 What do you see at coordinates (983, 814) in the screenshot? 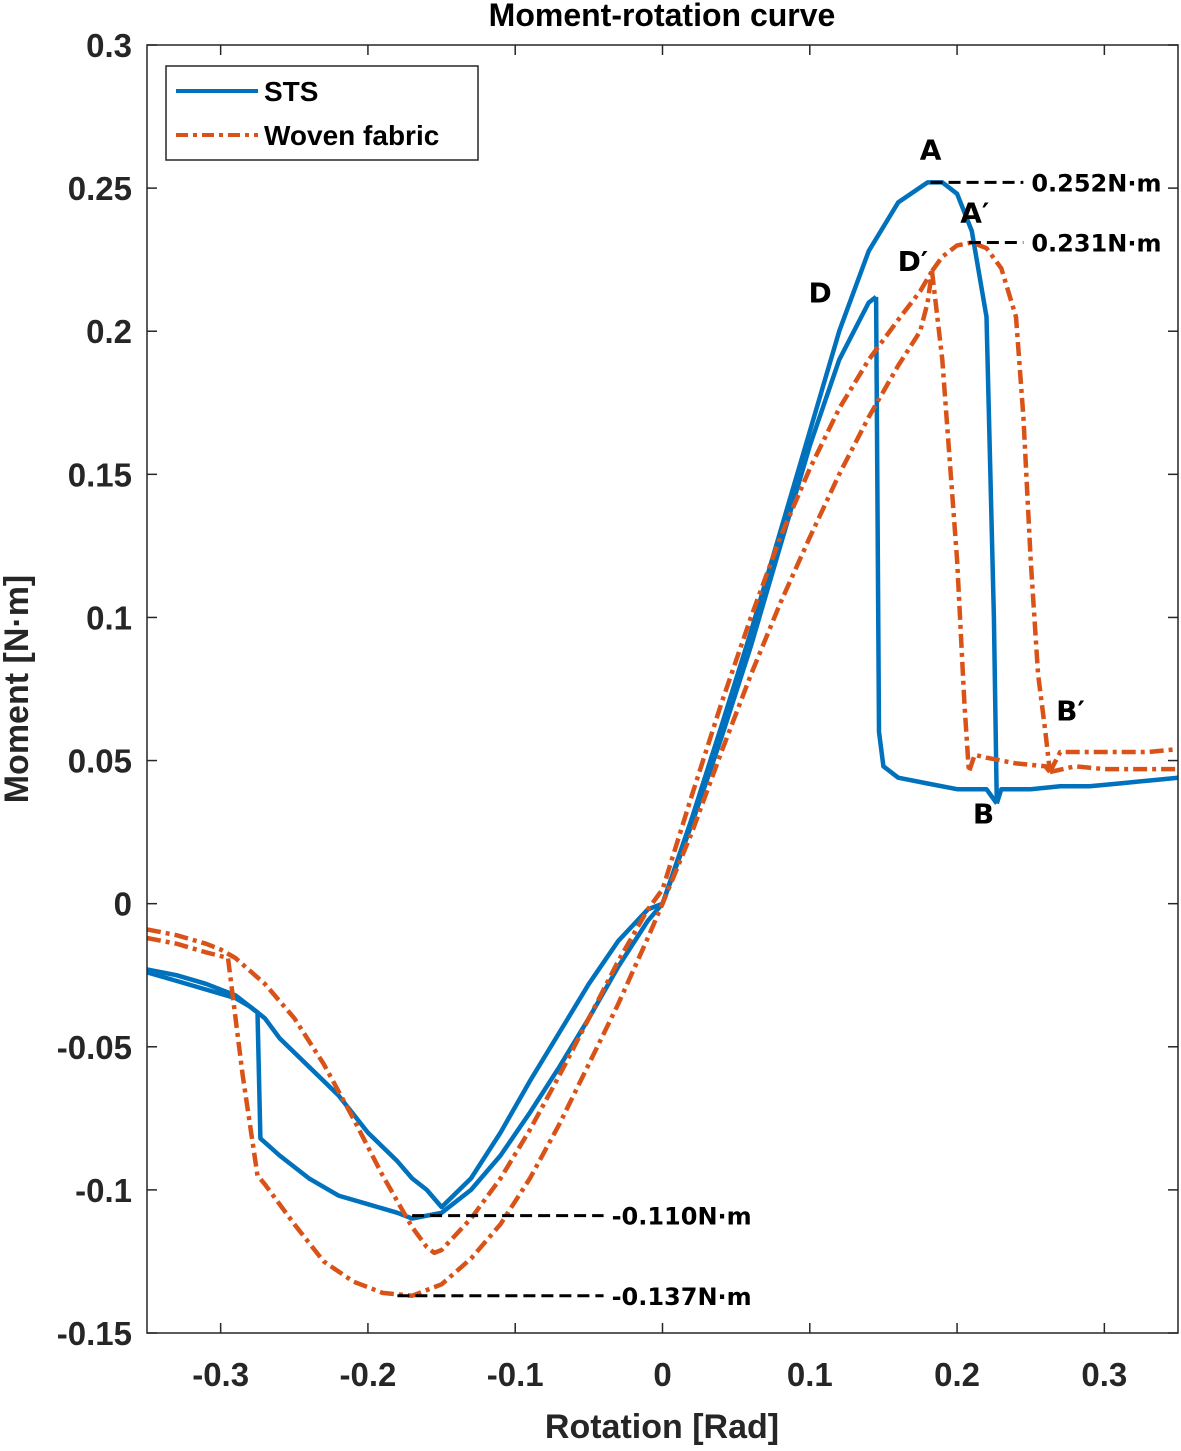
I see `point-label-4: B` at bounding box center [983, 814].